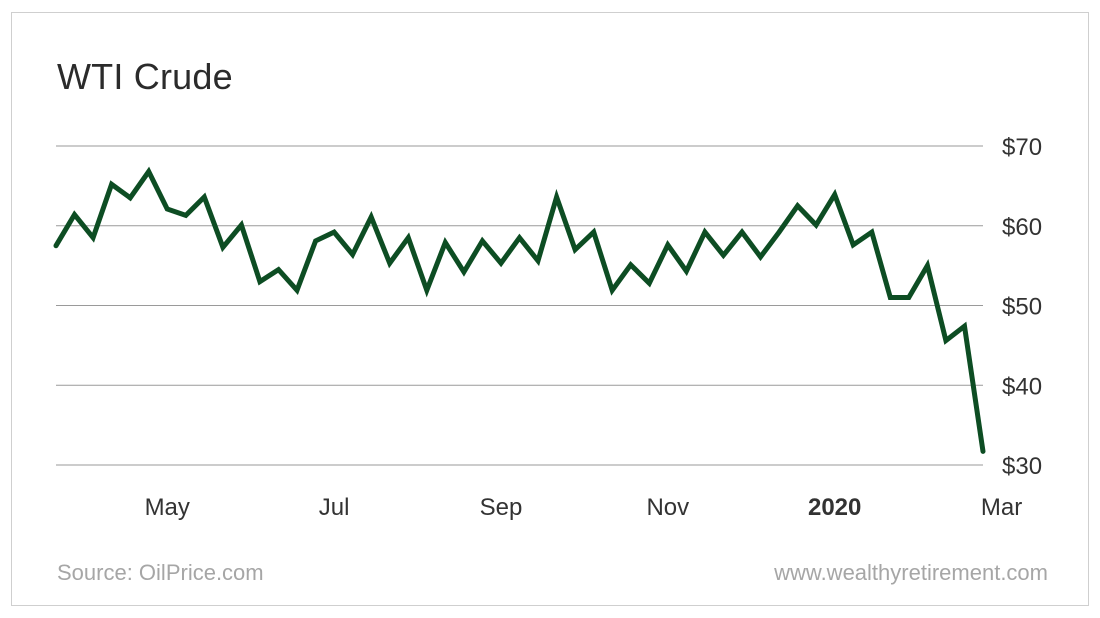 Image resolution: width=1100 pixels, height=618 pixels. Describe the element at coordinates (1022, 227) in the screenshot. I see `y-tick-label: $60` at that location.